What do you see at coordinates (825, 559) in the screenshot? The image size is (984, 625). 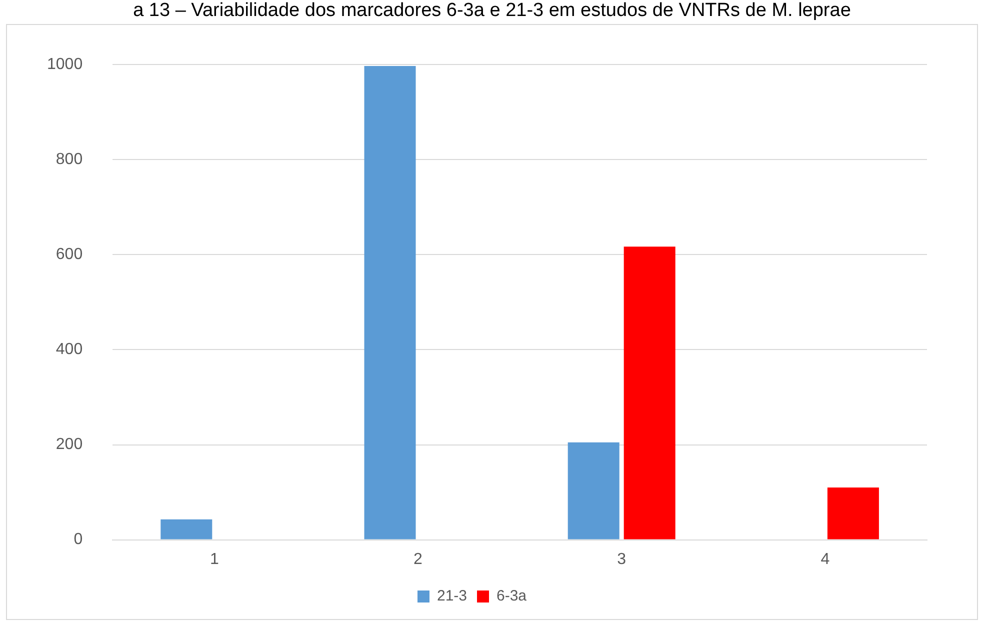 I see `x-tick-label: 4` at bounding box center [825, 559].